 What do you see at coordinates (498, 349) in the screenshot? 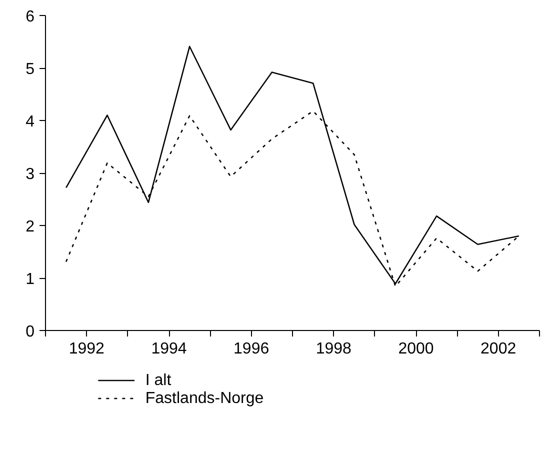
I see `x-tick-label: 2002` at bounding box center [498, 349].